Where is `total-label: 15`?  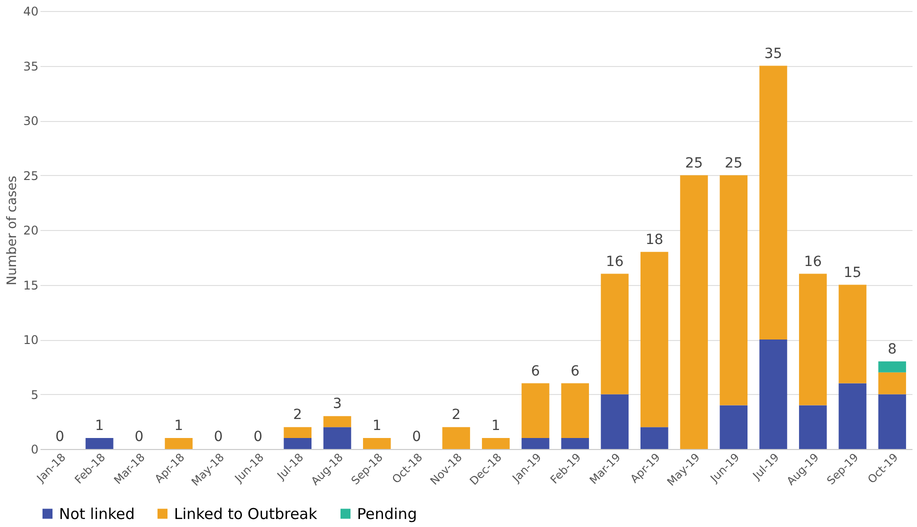
total-label: 15 is located at coordinates (853, 272).